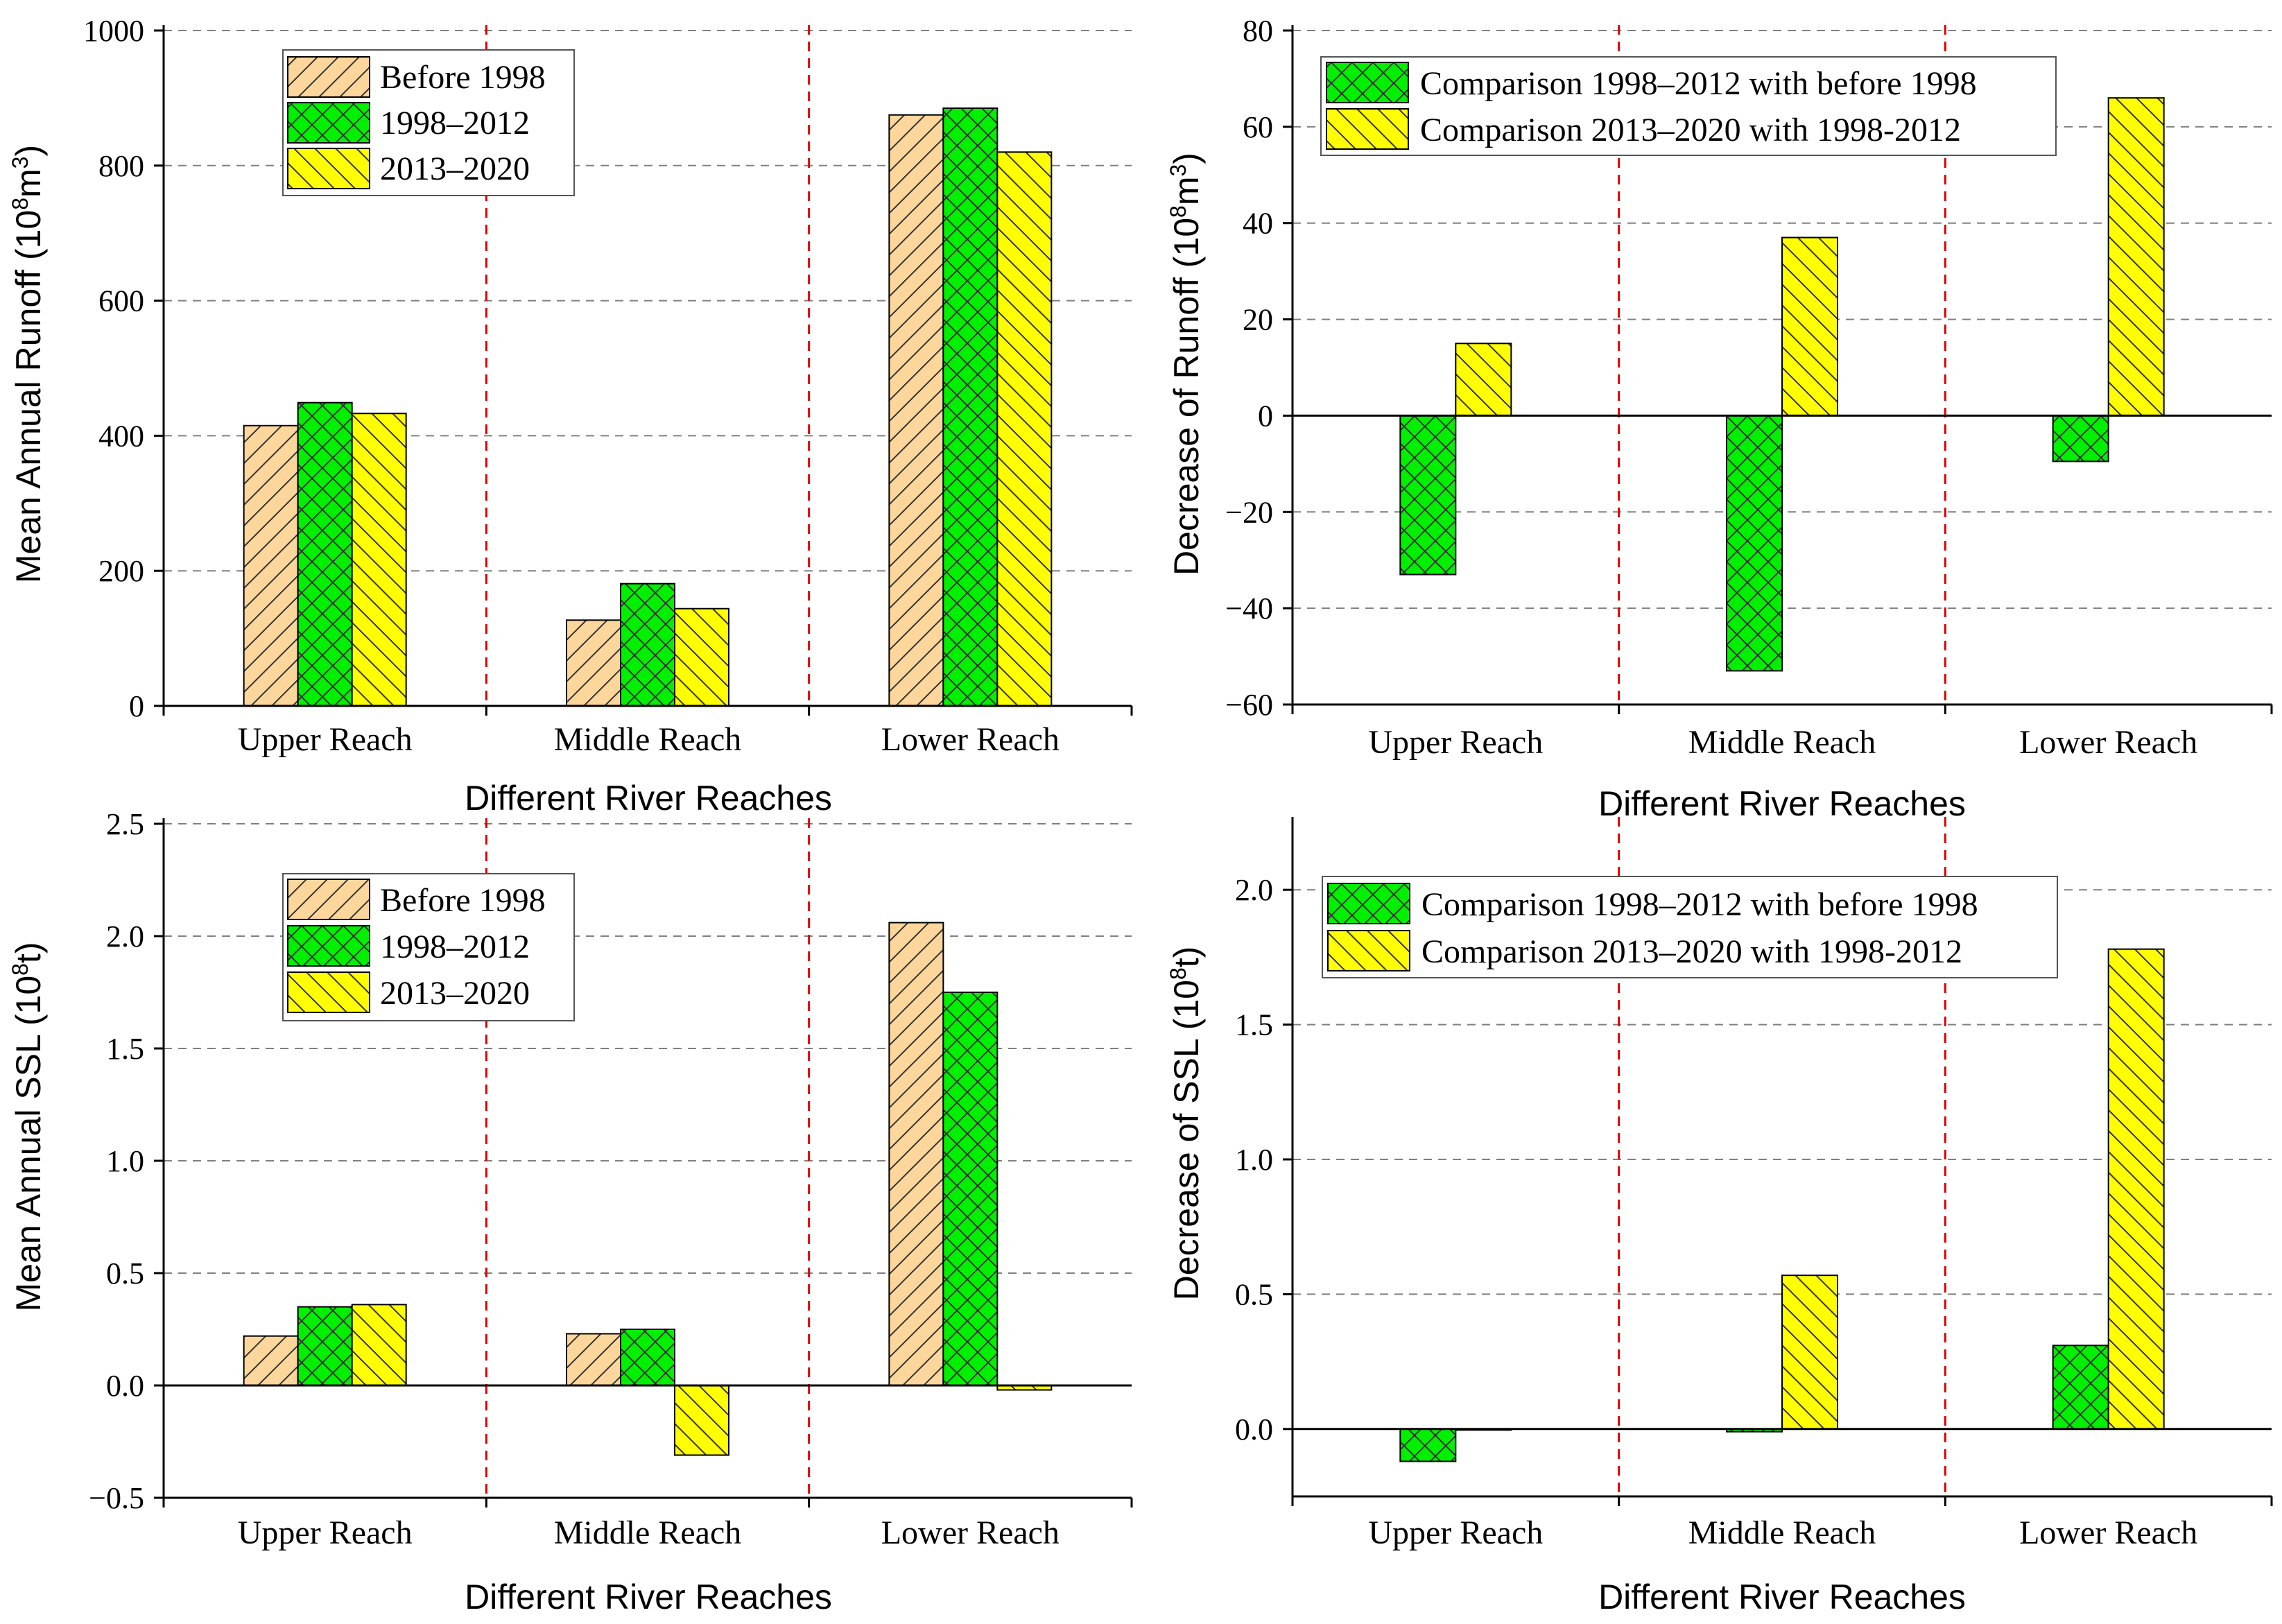 This screenshot has width=2282, height=1624. What do you see at coordinates (1254, 1160) in the screenshot?
I see `ssl-decrease-y-tick-label: 1.0` at bounding box center [1254, 1160].